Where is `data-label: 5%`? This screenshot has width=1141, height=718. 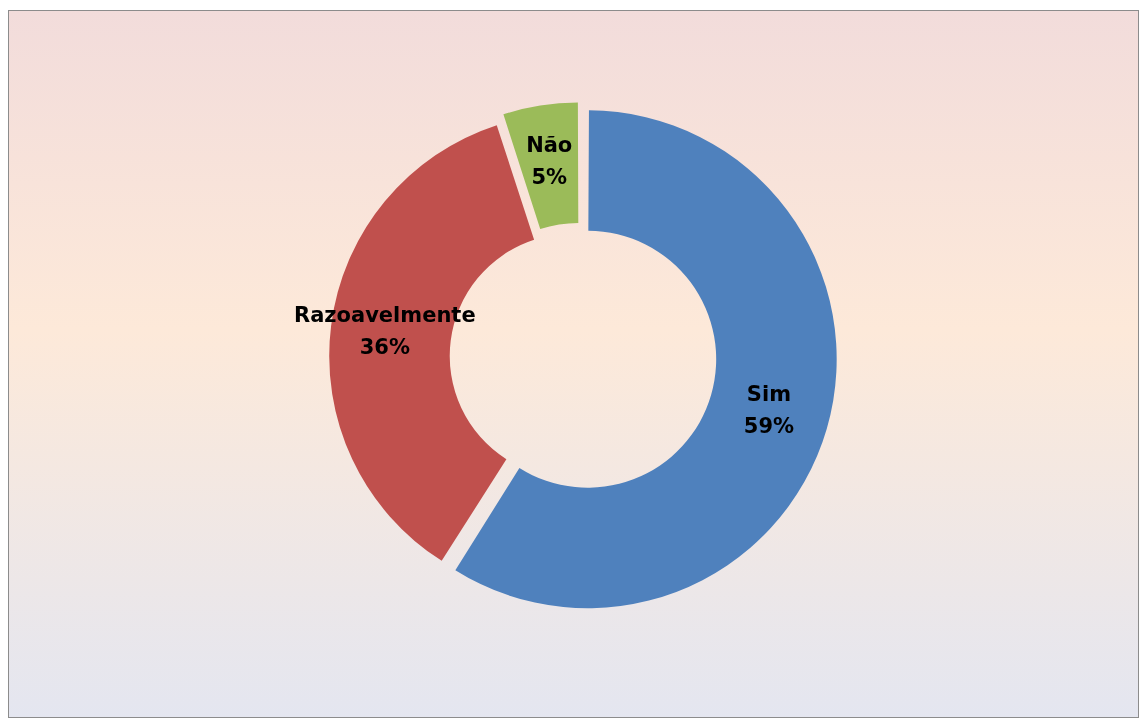
data-label: 5% is located at coordinates (549, 177).